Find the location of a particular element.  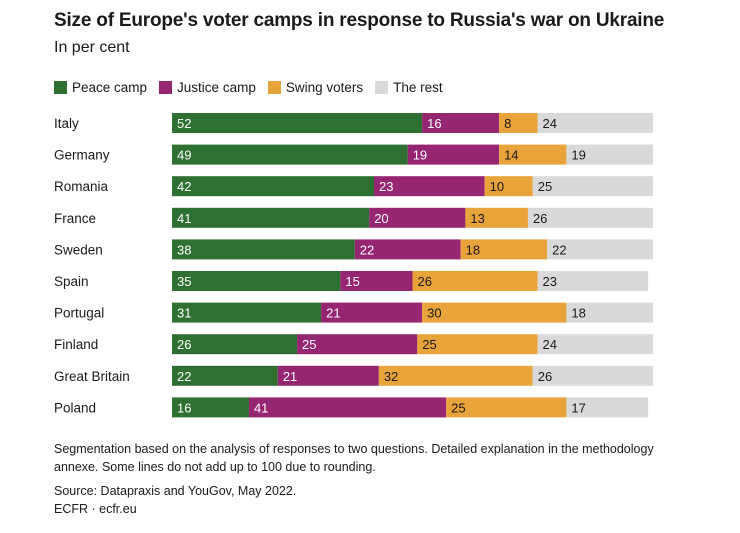

value-label-swing-voters-spain: 26 is located at coordinates (425, 281).